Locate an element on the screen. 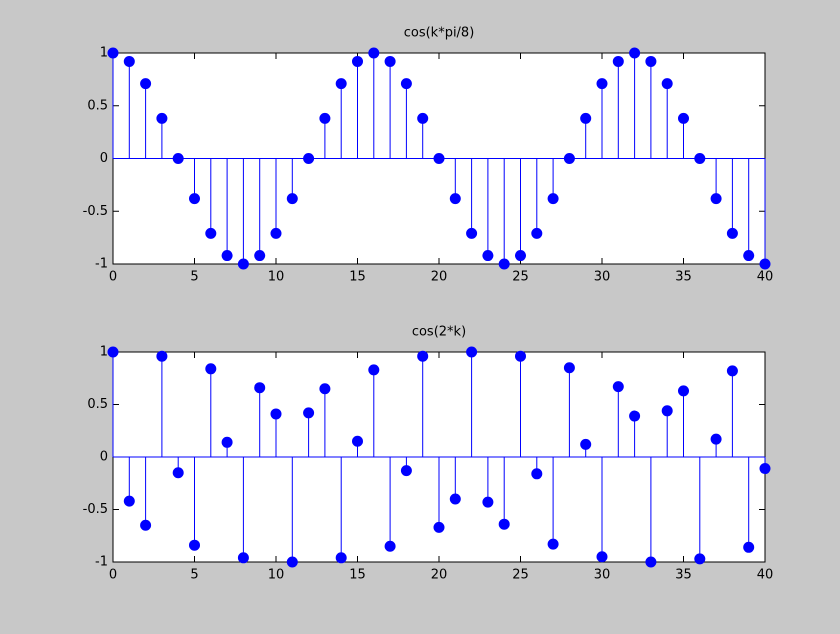 This screenshot has width=840, height=634. x-tick-label: 10 is located at coordinates (276, 277).